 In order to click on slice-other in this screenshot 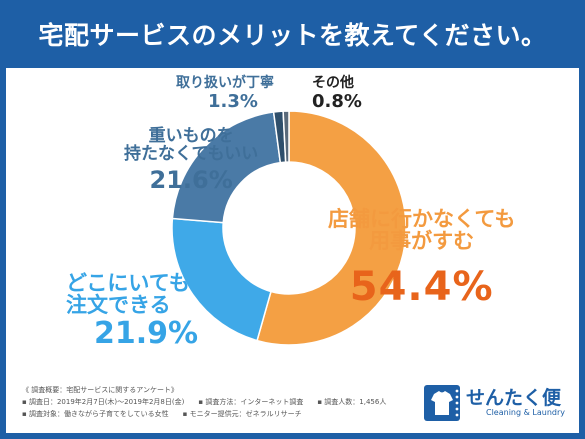, I will do `click(286, 136)`.